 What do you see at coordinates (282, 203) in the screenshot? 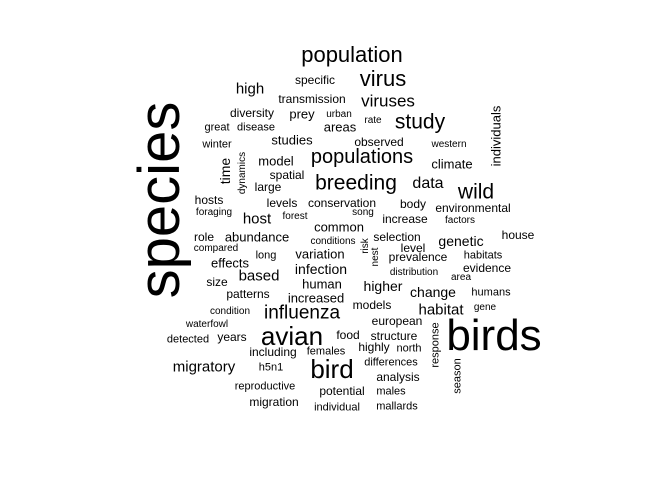
I see `cloud-word-levels: levels` at bounding box center [282, 203].